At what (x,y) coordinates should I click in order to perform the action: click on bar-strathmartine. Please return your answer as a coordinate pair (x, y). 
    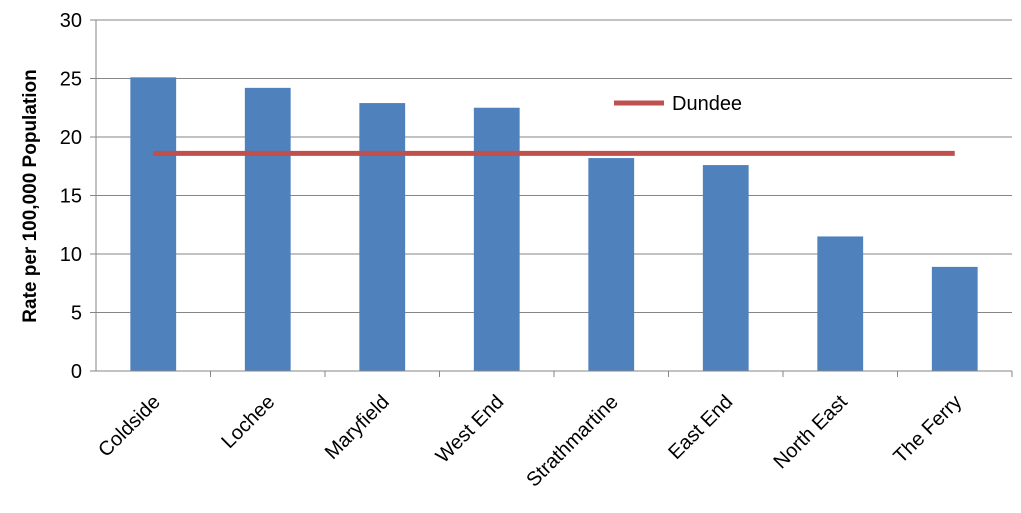
    Looking at the image, I should click on (611, 264).